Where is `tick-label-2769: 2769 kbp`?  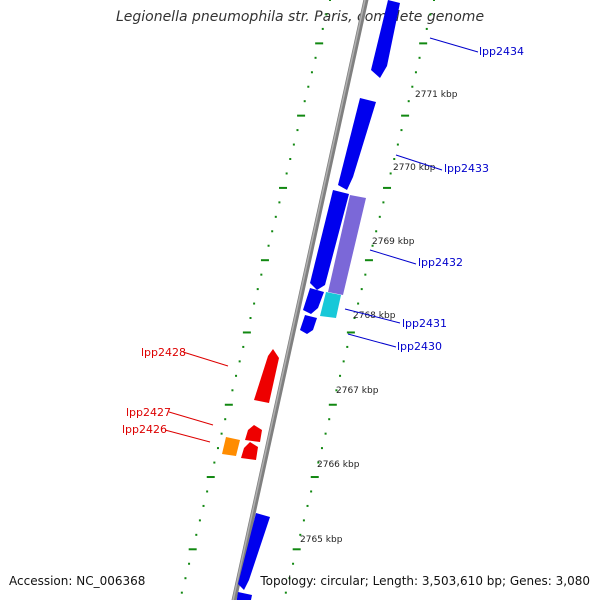 tick-label-2769: 2769 kbp is located at coordinates (393, 242).